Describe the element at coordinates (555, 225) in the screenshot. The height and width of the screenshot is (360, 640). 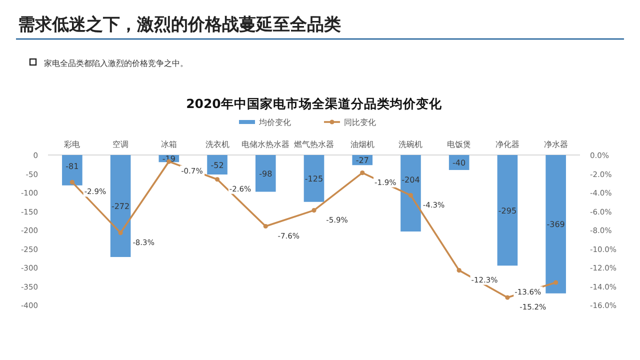
I see `data-label: -369` at that location.